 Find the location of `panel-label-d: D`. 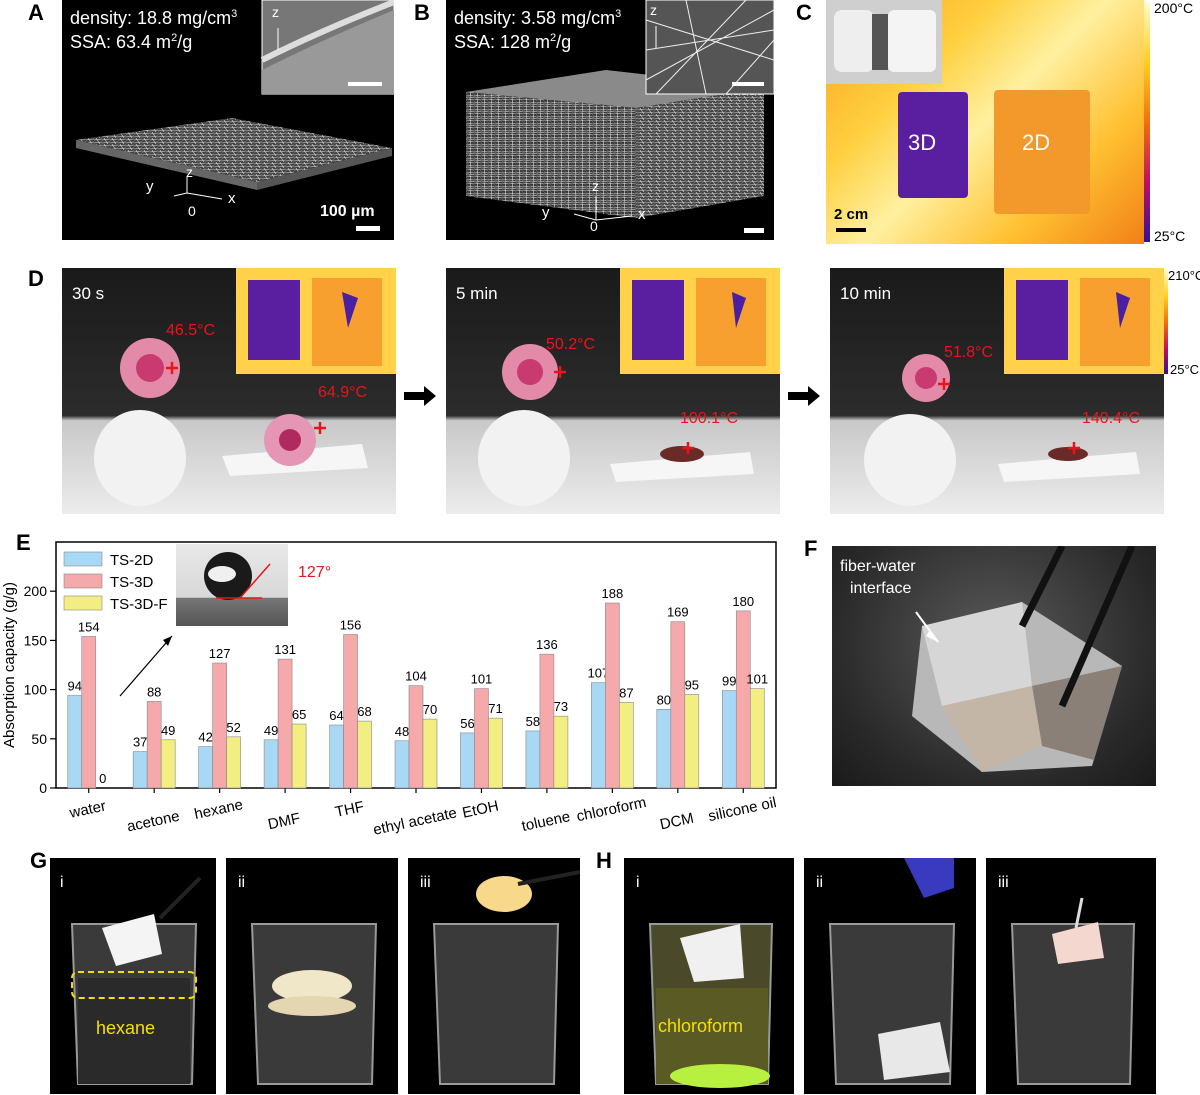

panel-label-d: D is located at coordinates (36, 278).